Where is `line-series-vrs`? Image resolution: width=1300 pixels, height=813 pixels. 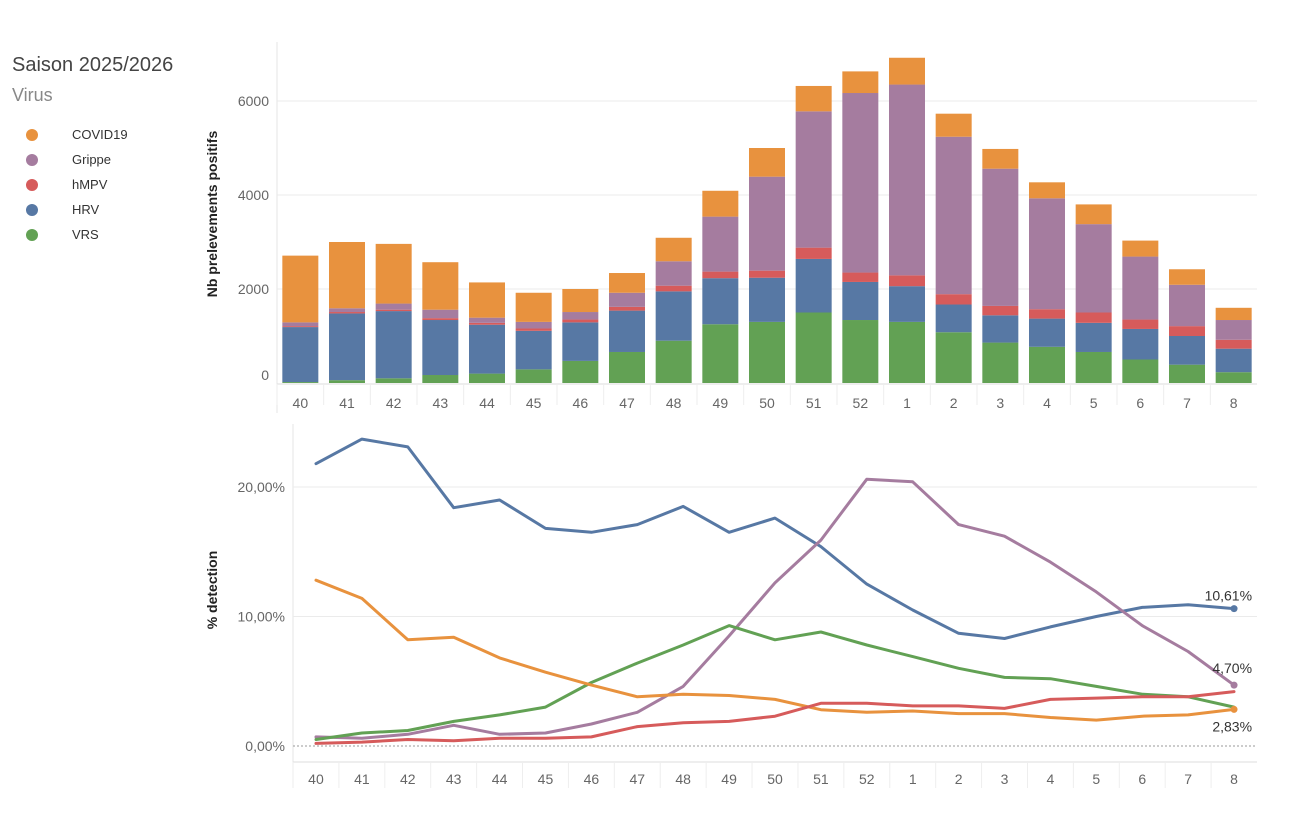
line-series-vrs is located at coordinates (775, 682).